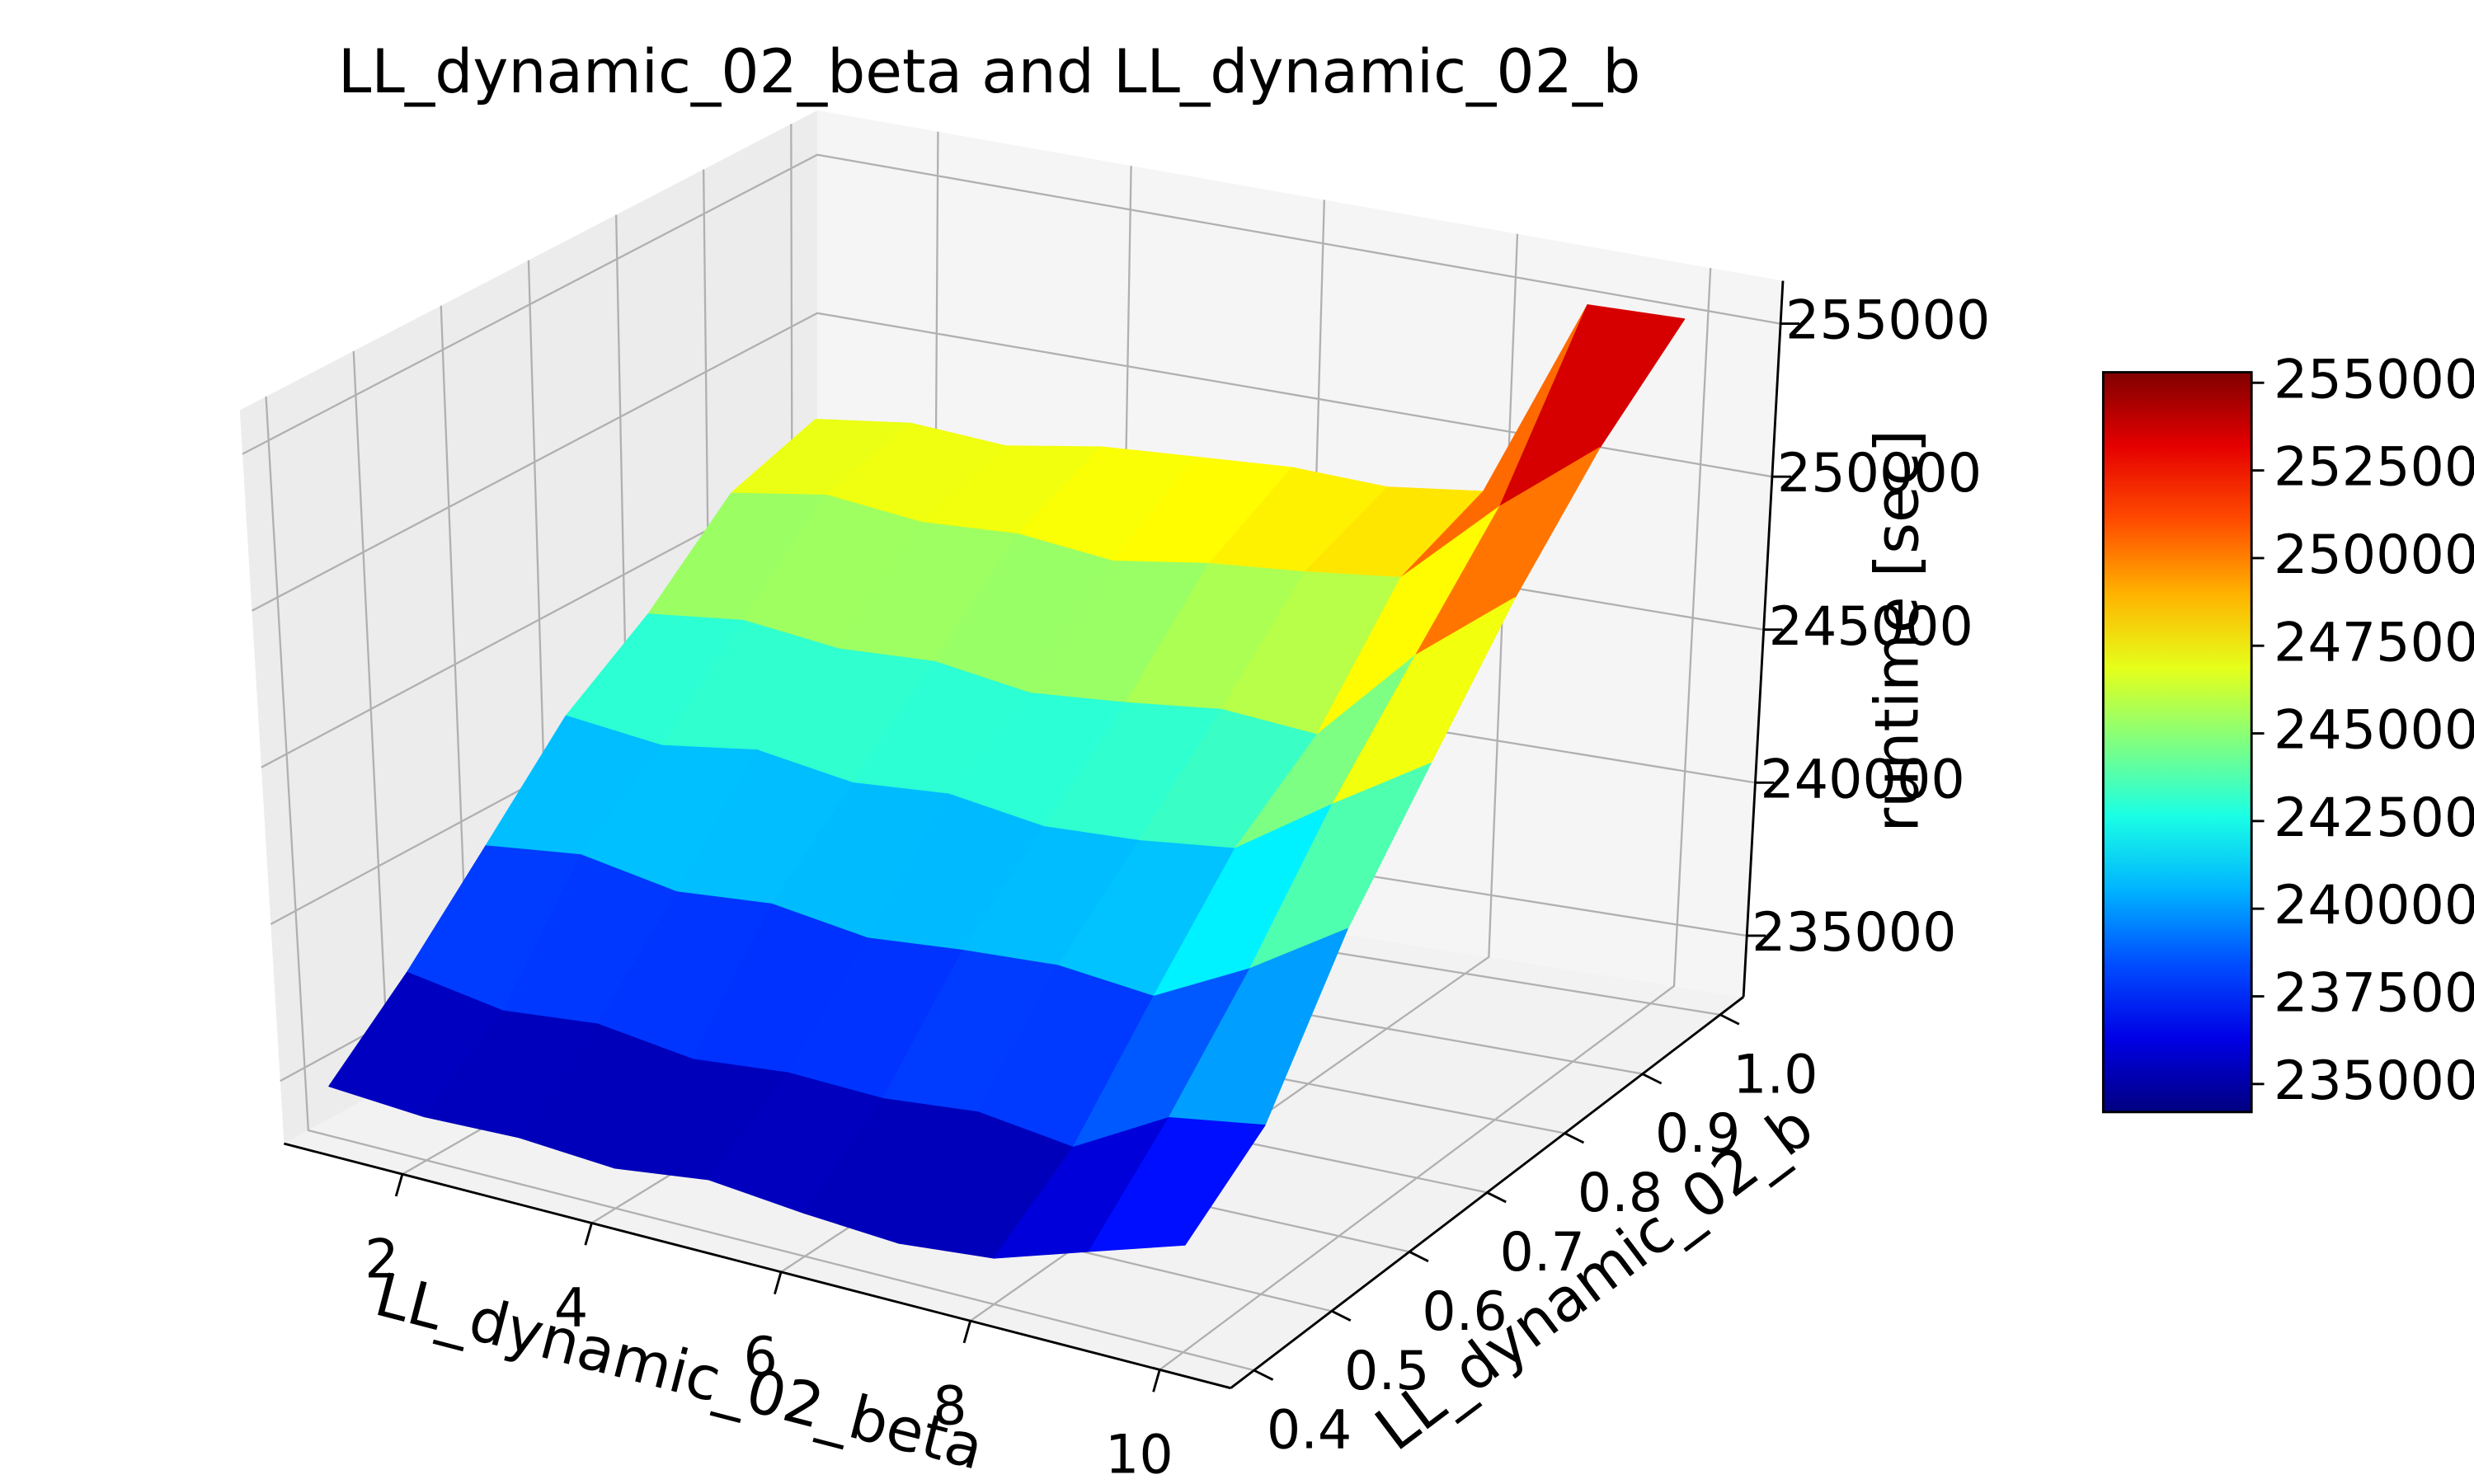 This screenshot has width=2474, height=1484. Describe the element at coordinates (2374, 818) in the screenshot. I see `colorbar-tick-label: 242500` at that location.